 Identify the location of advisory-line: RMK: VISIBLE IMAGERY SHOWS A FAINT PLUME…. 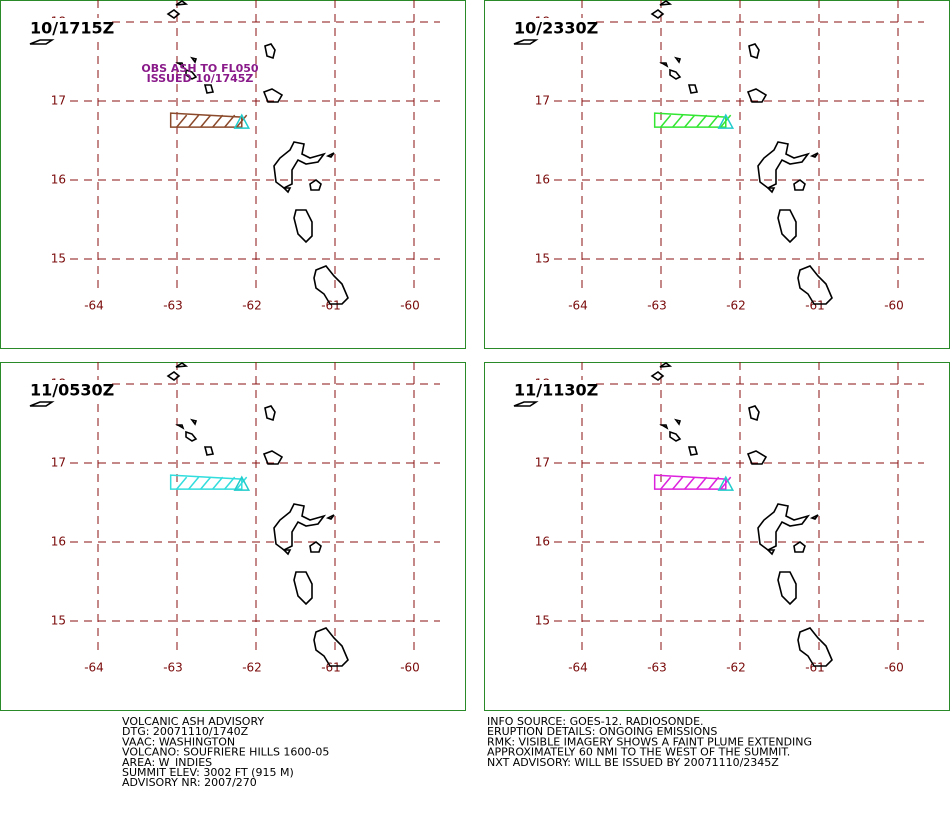
(649, 741).